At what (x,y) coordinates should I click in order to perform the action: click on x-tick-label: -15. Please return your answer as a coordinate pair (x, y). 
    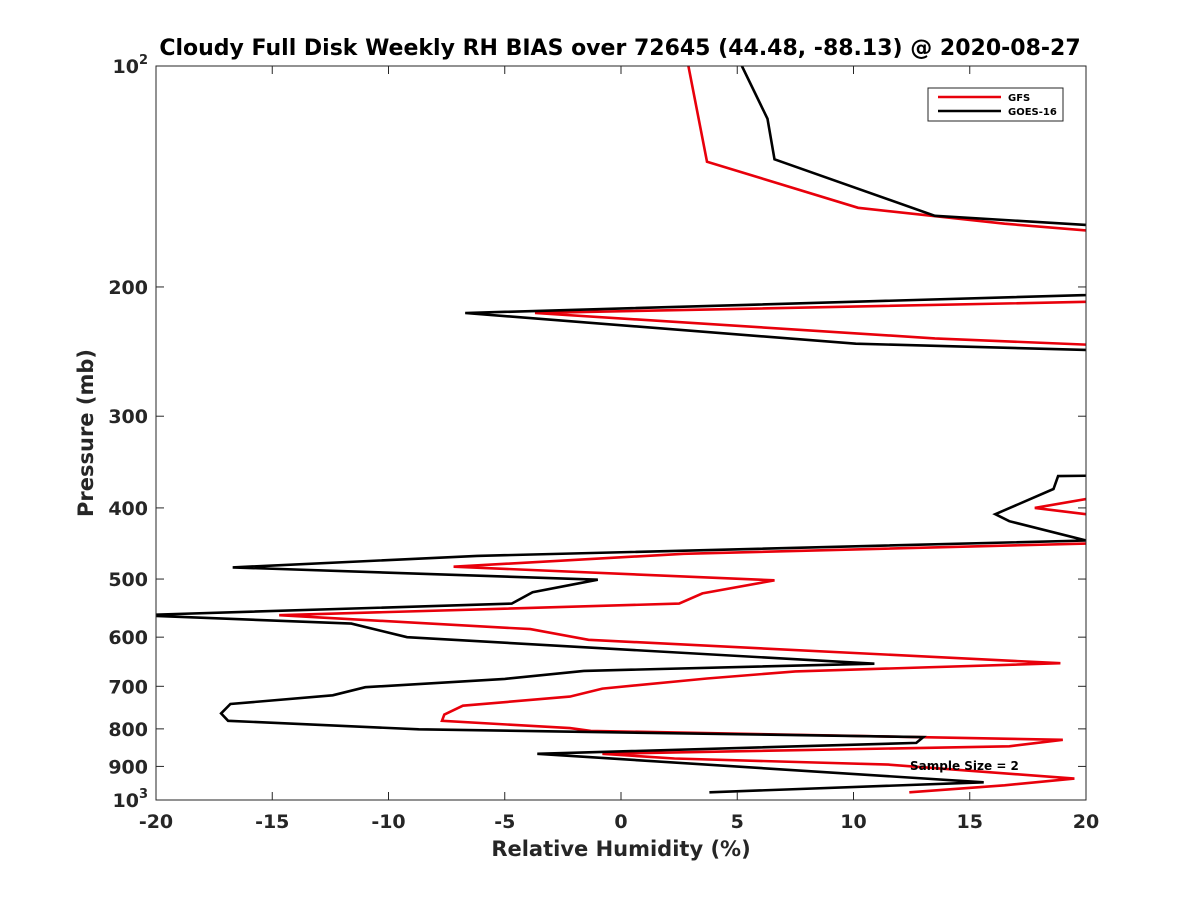
    Looking at the image, I should click on (272, 822).